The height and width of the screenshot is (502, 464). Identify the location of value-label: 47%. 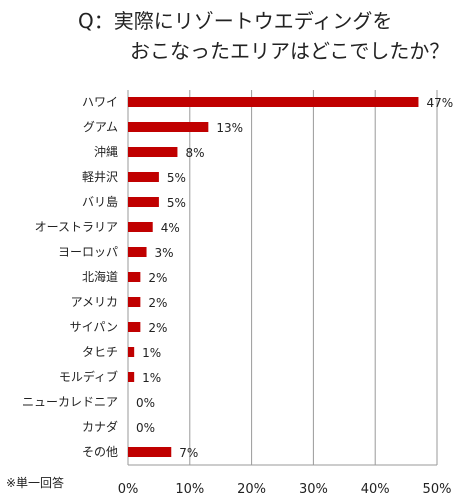
(439, 103).